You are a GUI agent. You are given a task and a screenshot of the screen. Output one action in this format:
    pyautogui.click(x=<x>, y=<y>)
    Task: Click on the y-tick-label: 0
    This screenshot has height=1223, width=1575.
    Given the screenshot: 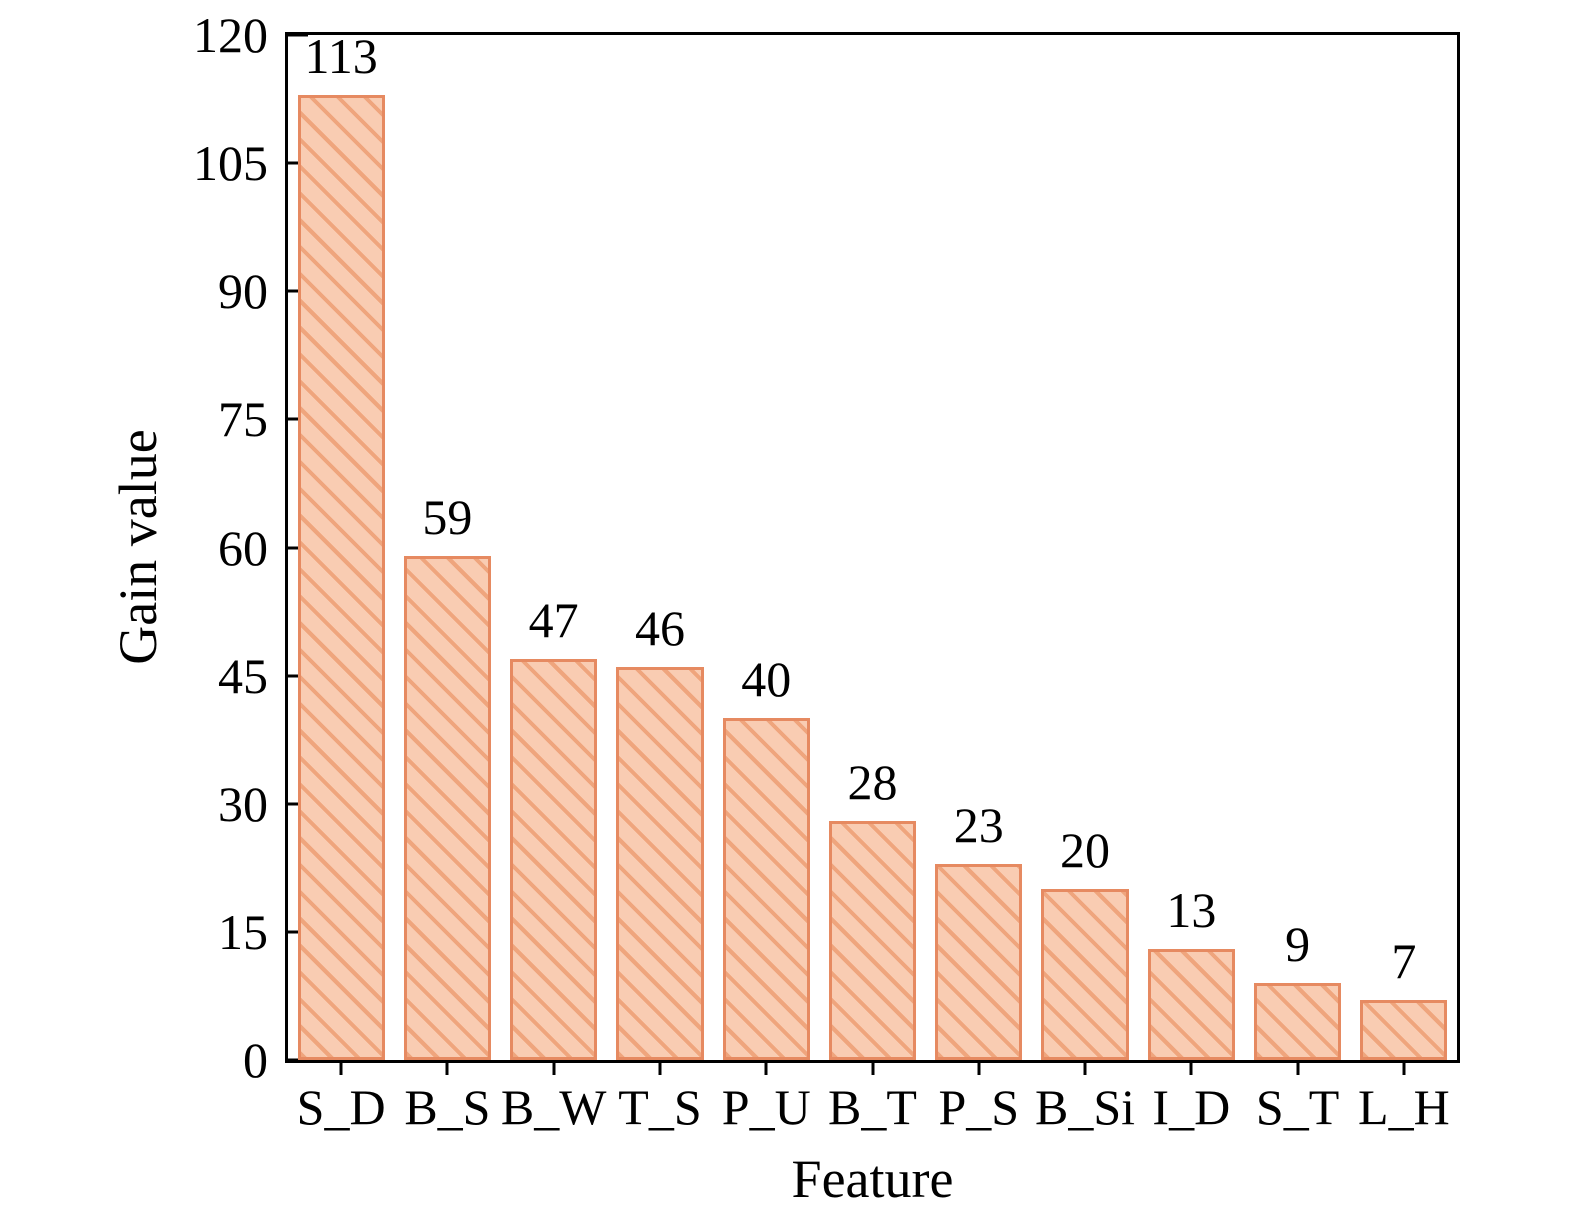 What is the action you would take?
    pyautogui.click(x=255, y=1060)
    